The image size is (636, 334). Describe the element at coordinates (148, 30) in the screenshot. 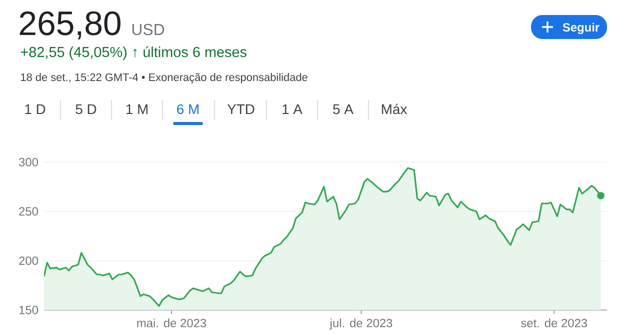

I see `text: USD` at that location.